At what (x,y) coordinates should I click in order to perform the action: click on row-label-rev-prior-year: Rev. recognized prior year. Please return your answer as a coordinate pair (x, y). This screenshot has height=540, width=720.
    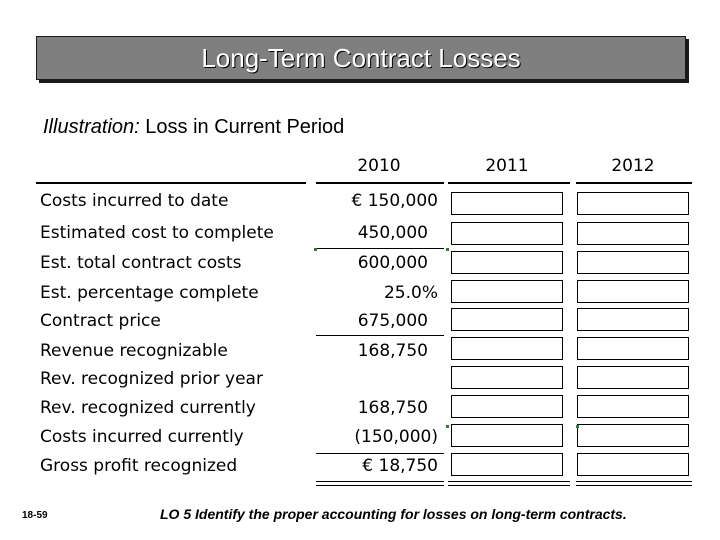
    Looking at the image, I should click on (151, 379).